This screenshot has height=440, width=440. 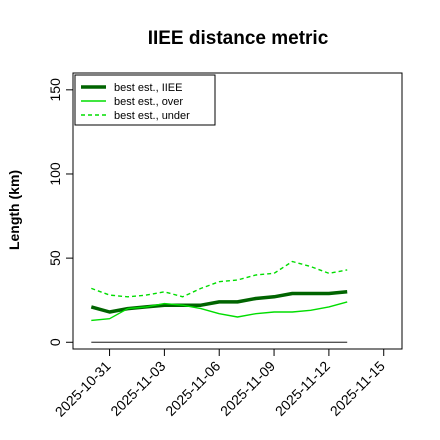 I want to click on y-tick-label: 0, so click(x=55, y=342).